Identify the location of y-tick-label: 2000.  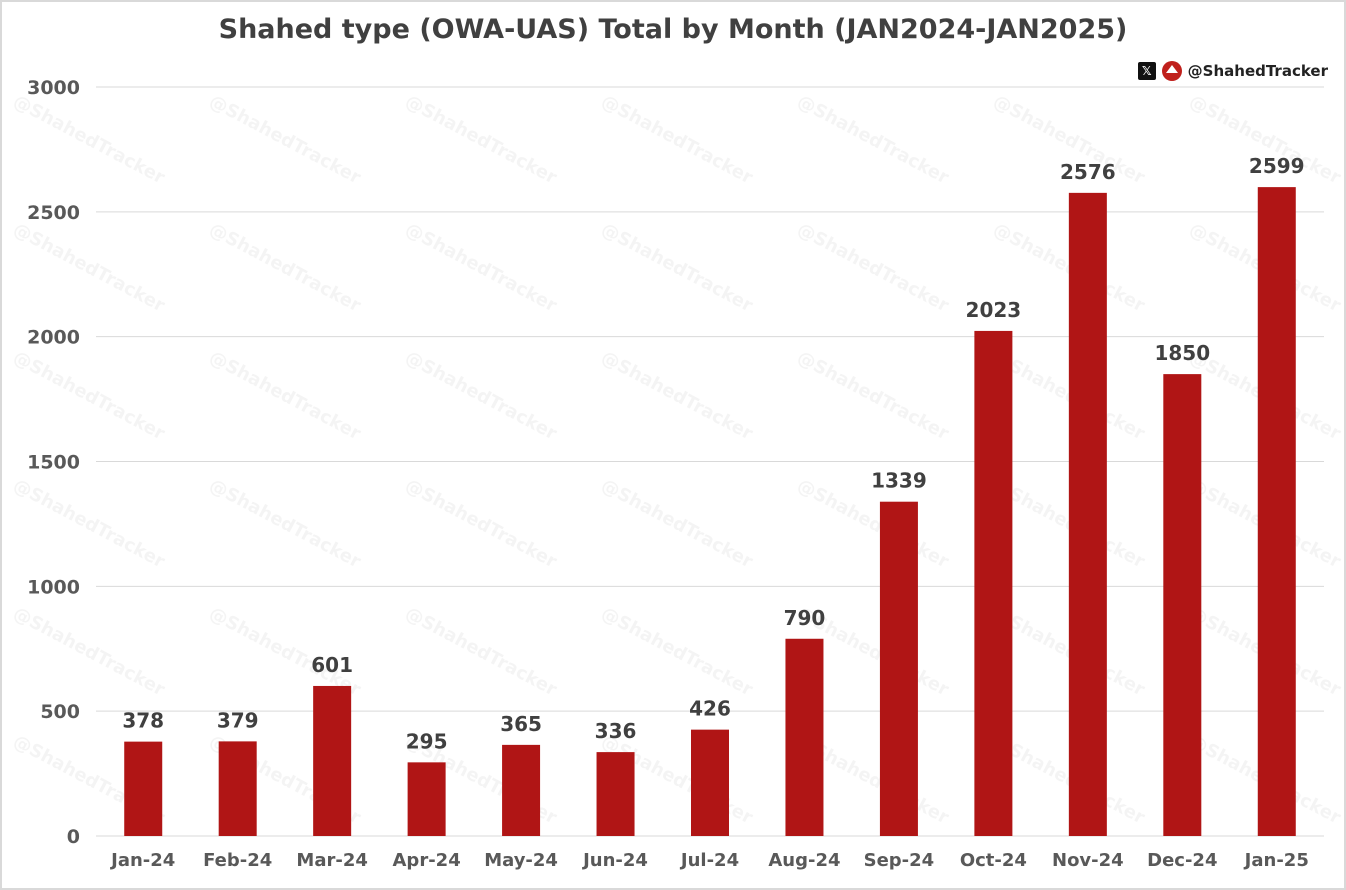
(53, 338).